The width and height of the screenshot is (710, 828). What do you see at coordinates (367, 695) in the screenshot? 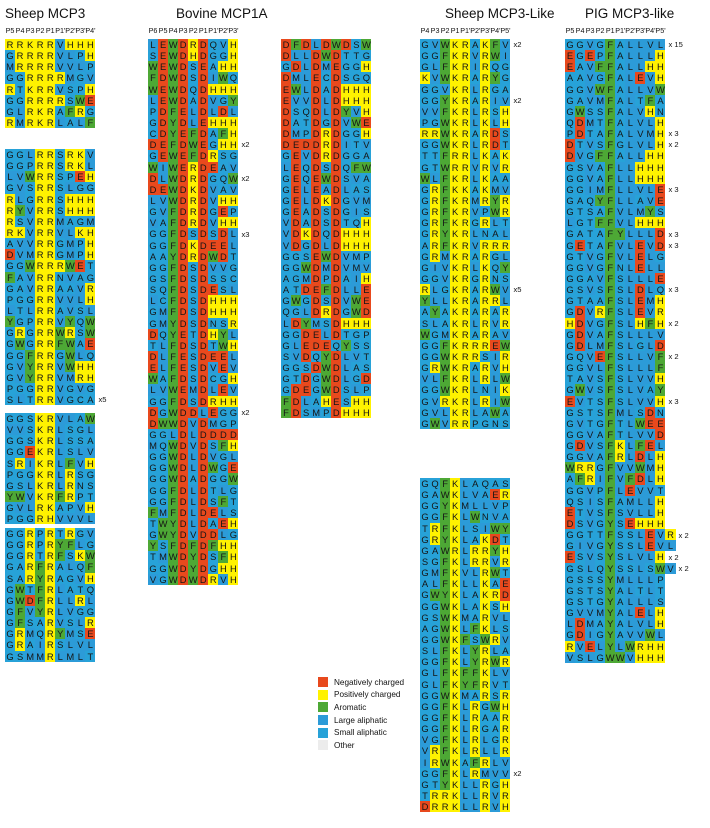
I see `legend-label: Positively charged` at bounding box center [367, 695].